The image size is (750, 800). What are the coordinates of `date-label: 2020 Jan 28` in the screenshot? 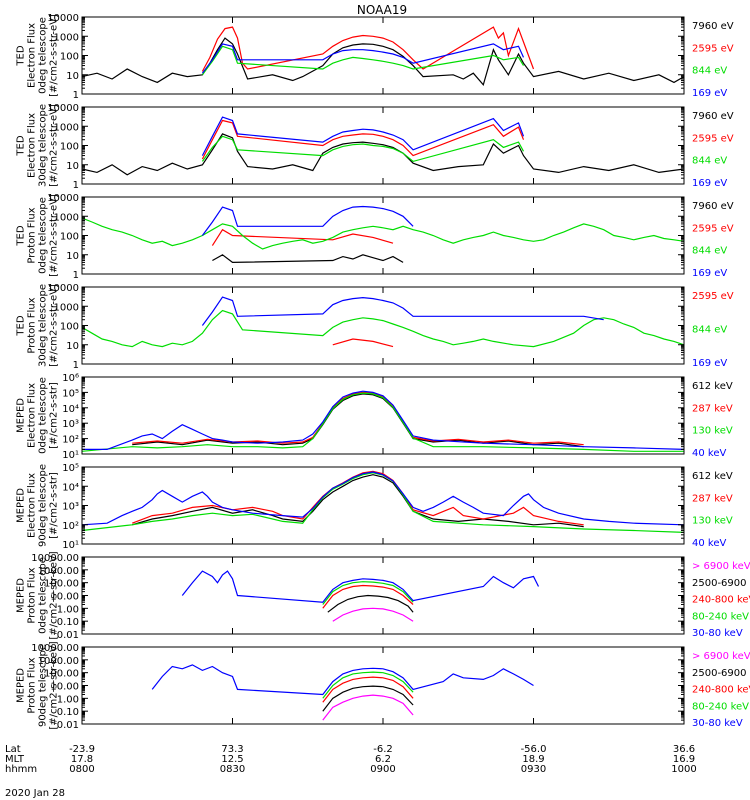 It's located at (35, 793).